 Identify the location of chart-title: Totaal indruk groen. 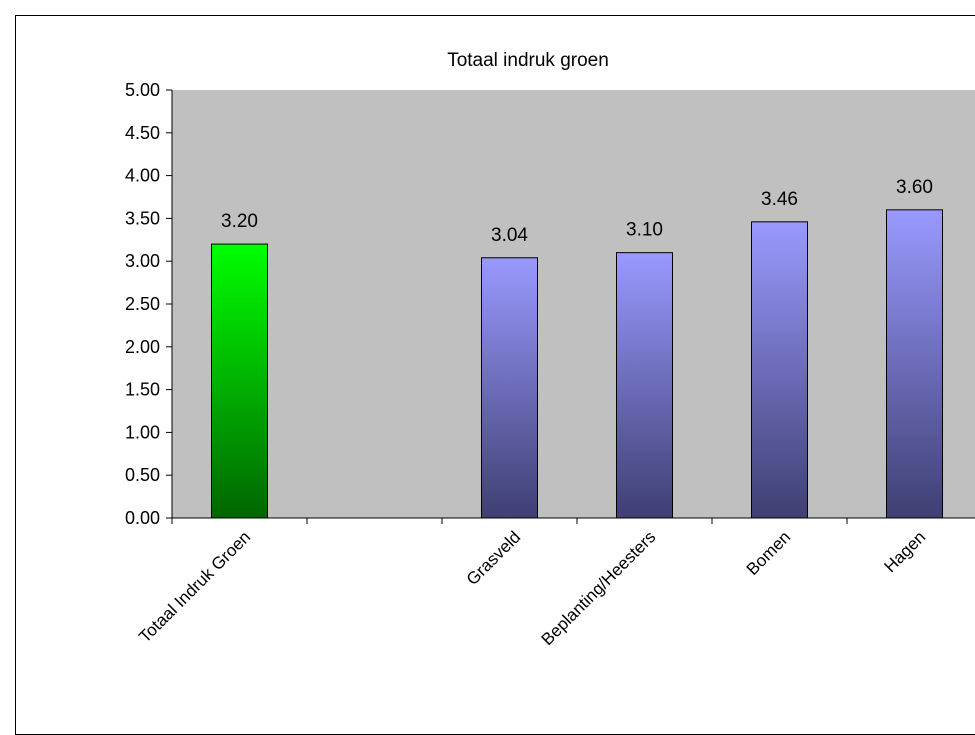
(528, 60).